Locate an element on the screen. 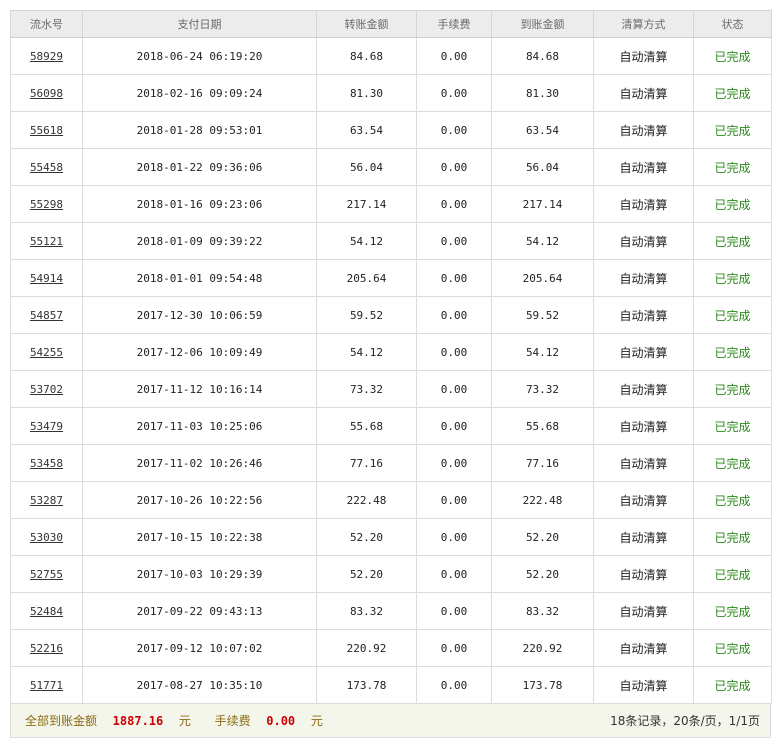 This screenshot has height=749, width=781. serial-number-link: 54914 is located at coordinates (46, 278).